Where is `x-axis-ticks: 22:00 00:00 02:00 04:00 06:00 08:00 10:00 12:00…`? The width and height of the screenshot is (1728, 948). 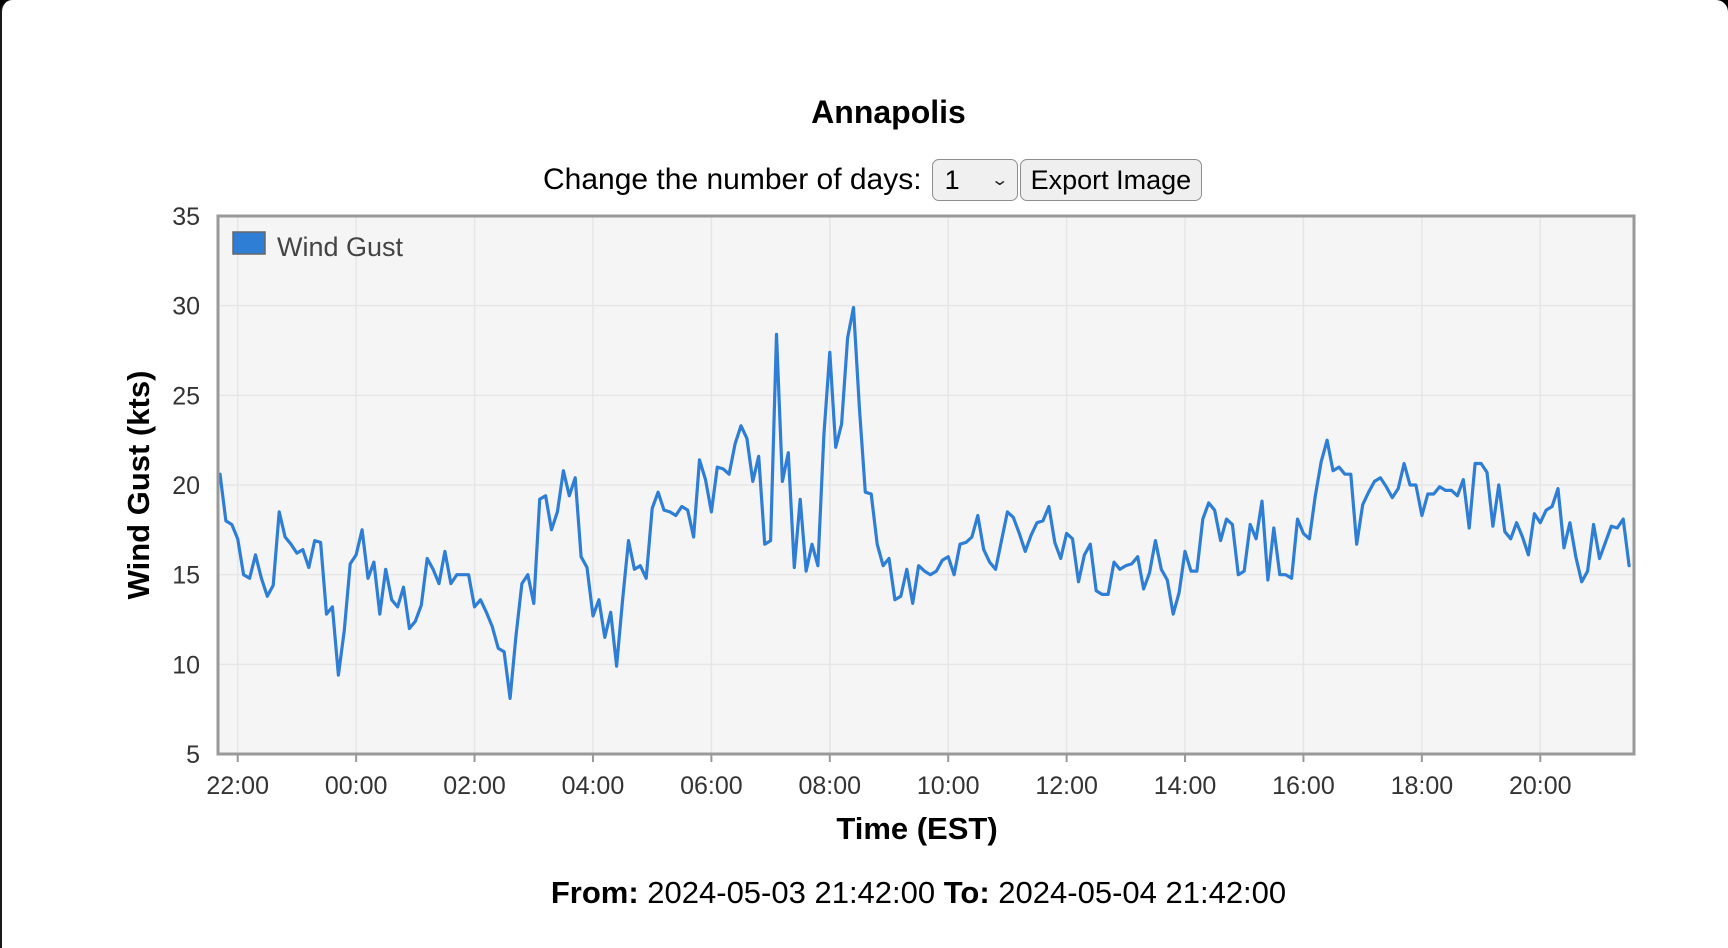
x-axis-ticks: 22:00 00:00 02:00 04:00 06:00 08:00 10:00 12:00… is located at coordinates (889, 777).